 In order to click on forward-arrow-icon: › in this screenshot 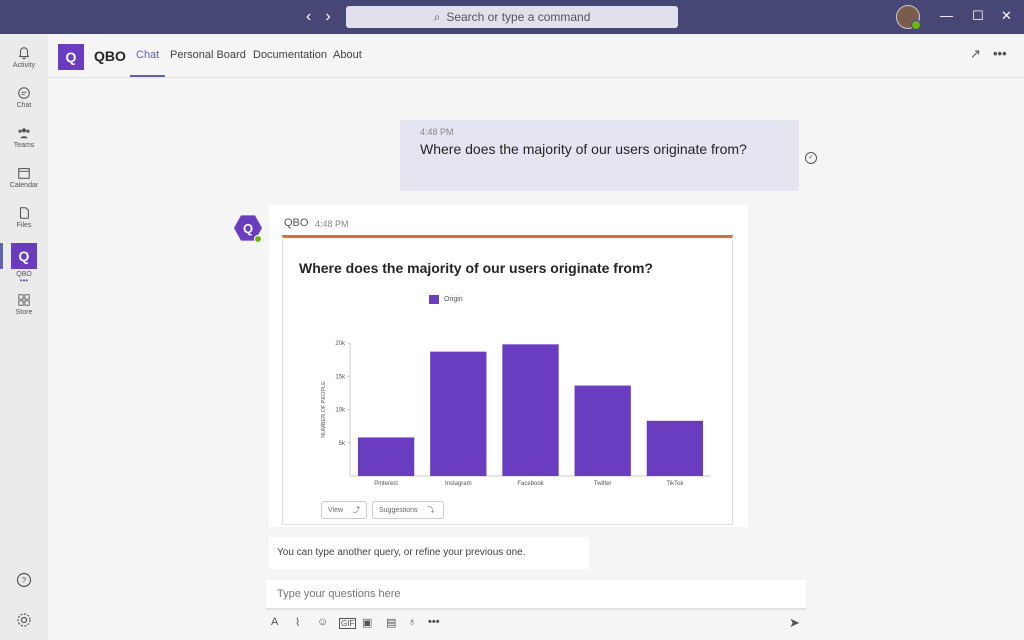, I will do `click(328, 16)`.